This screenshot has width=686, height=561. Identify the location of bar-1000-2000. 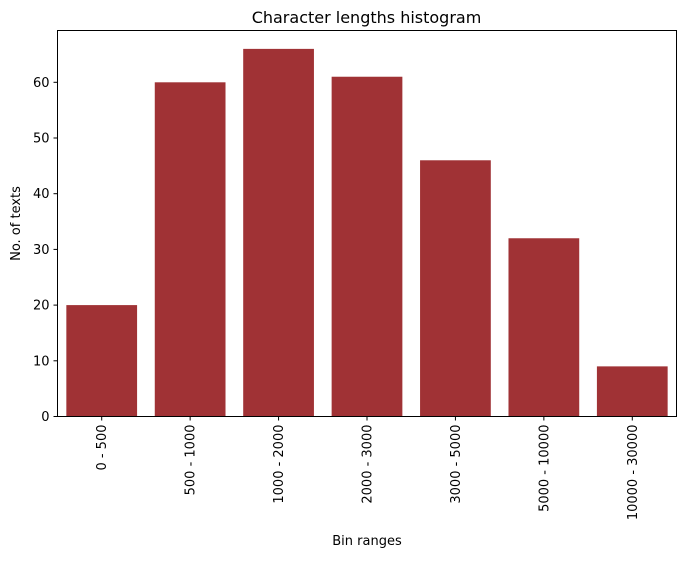
(278, 232).